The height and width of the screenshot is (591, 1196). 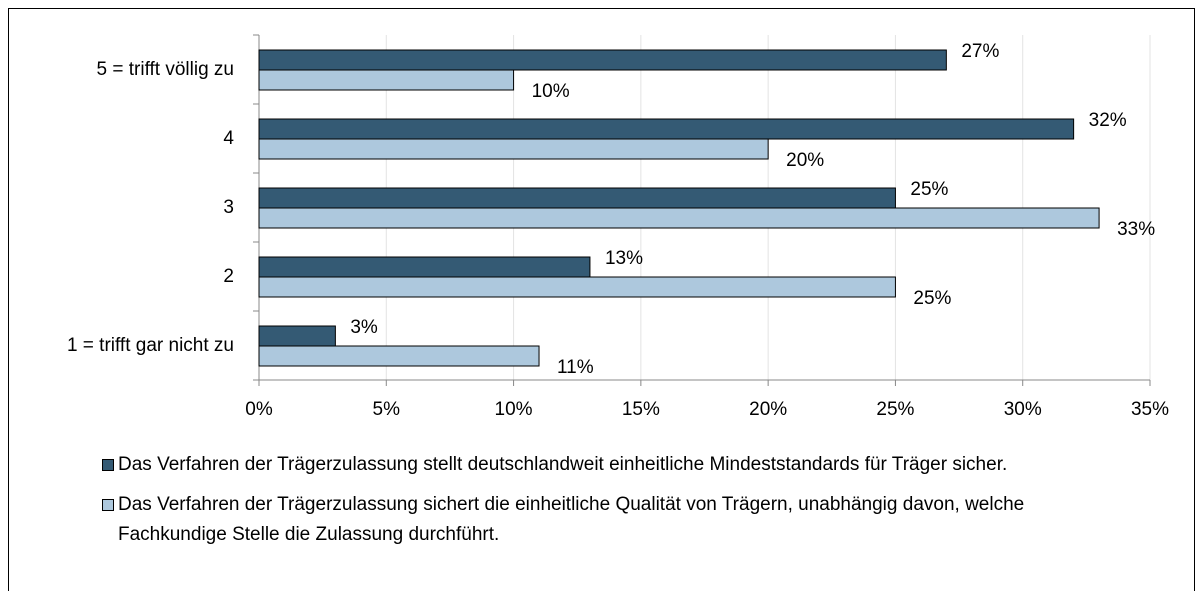 What do you see at coordinates (150, 345) in the screenshot?
I see `y-tick-label: 1 = trifft gar nicht zu` at bounding box center [150, 345].